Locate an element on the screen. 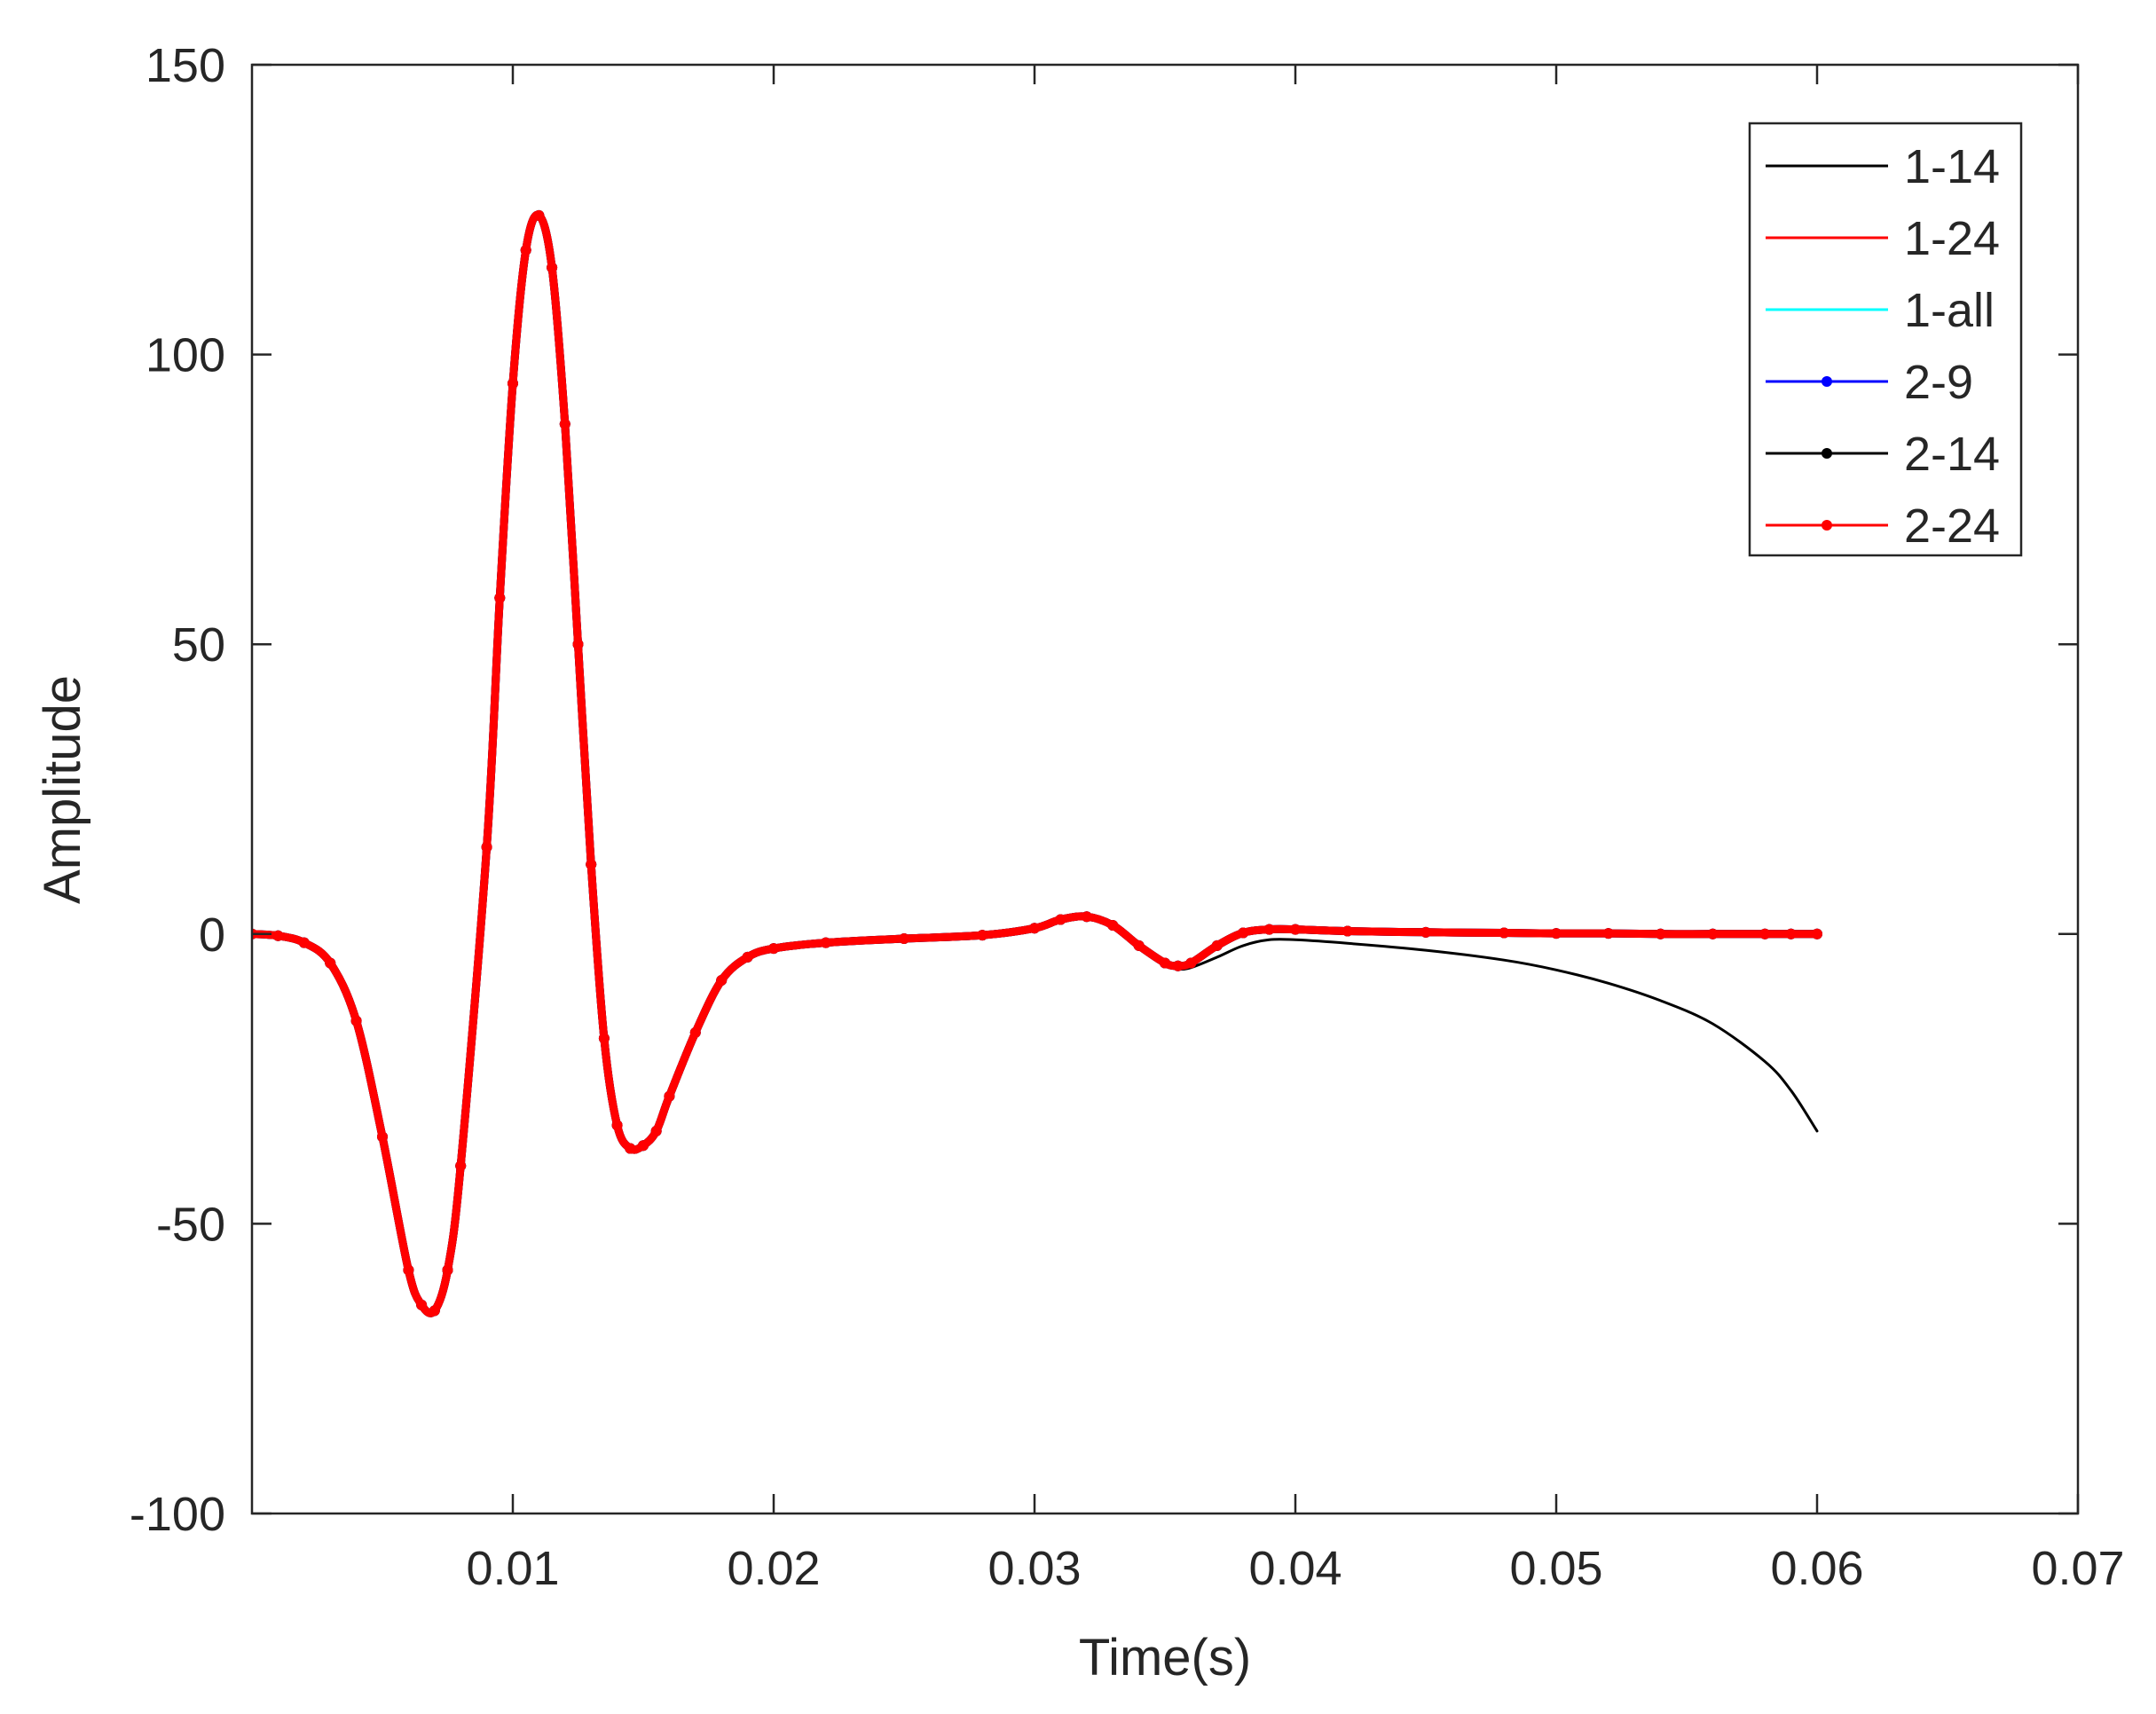  y-tick-label: -100 is located at coordinates (177, 1514).